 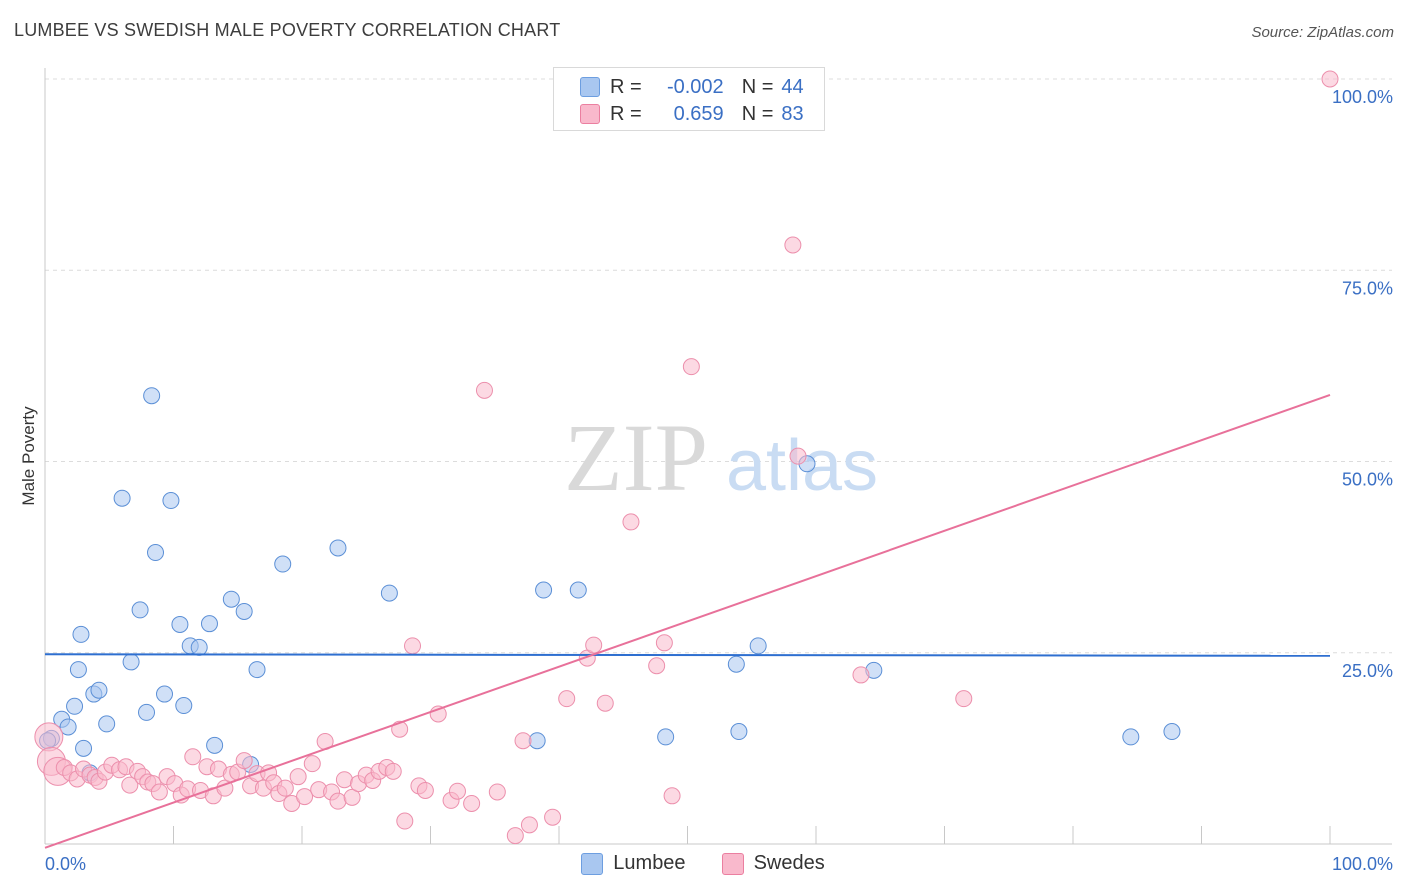 What do you see at coordinates (721, 457) in the screenshot?
I see `watermark: ZIP atlas` at bounding box center [721, 457].